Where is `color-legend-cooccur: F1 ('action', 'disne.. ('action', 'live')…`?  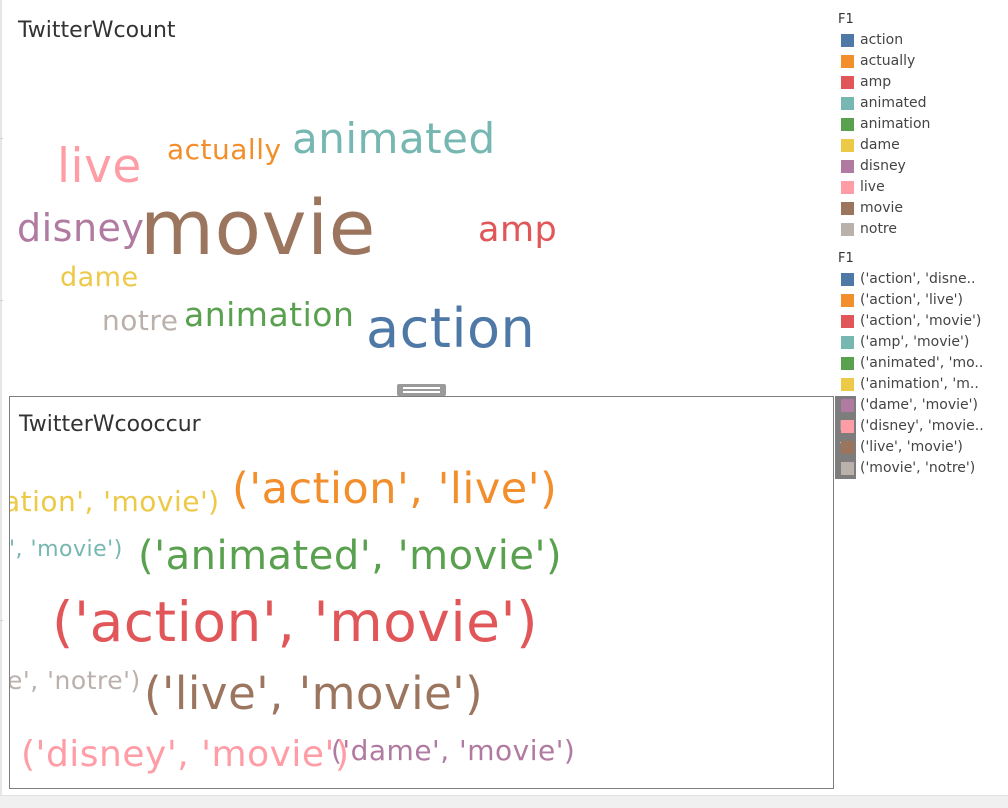
color-legend-cooccur: F1 ('action', 'disne.. ('action', 'live')… is located at coordinates (920, 364).